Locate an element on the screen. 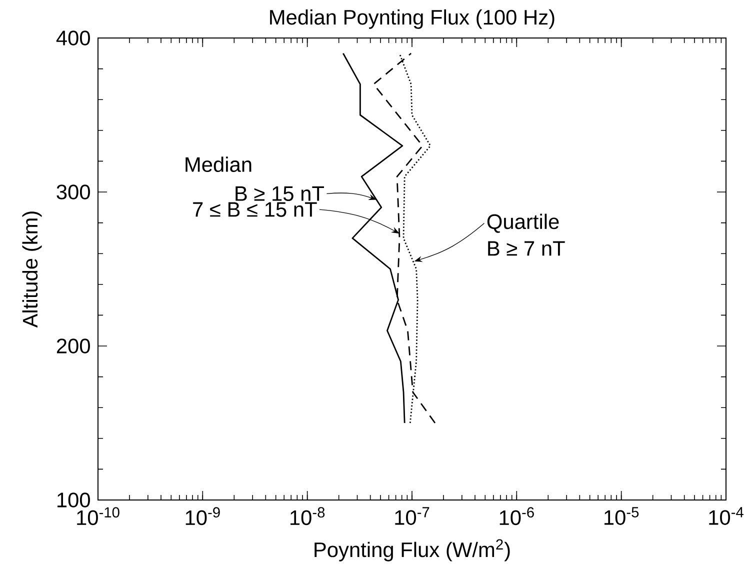 The height and width of the screenshot is (577, 756). x-tick-label: 10$^{-7}$ is located at coordinates (412, 516).